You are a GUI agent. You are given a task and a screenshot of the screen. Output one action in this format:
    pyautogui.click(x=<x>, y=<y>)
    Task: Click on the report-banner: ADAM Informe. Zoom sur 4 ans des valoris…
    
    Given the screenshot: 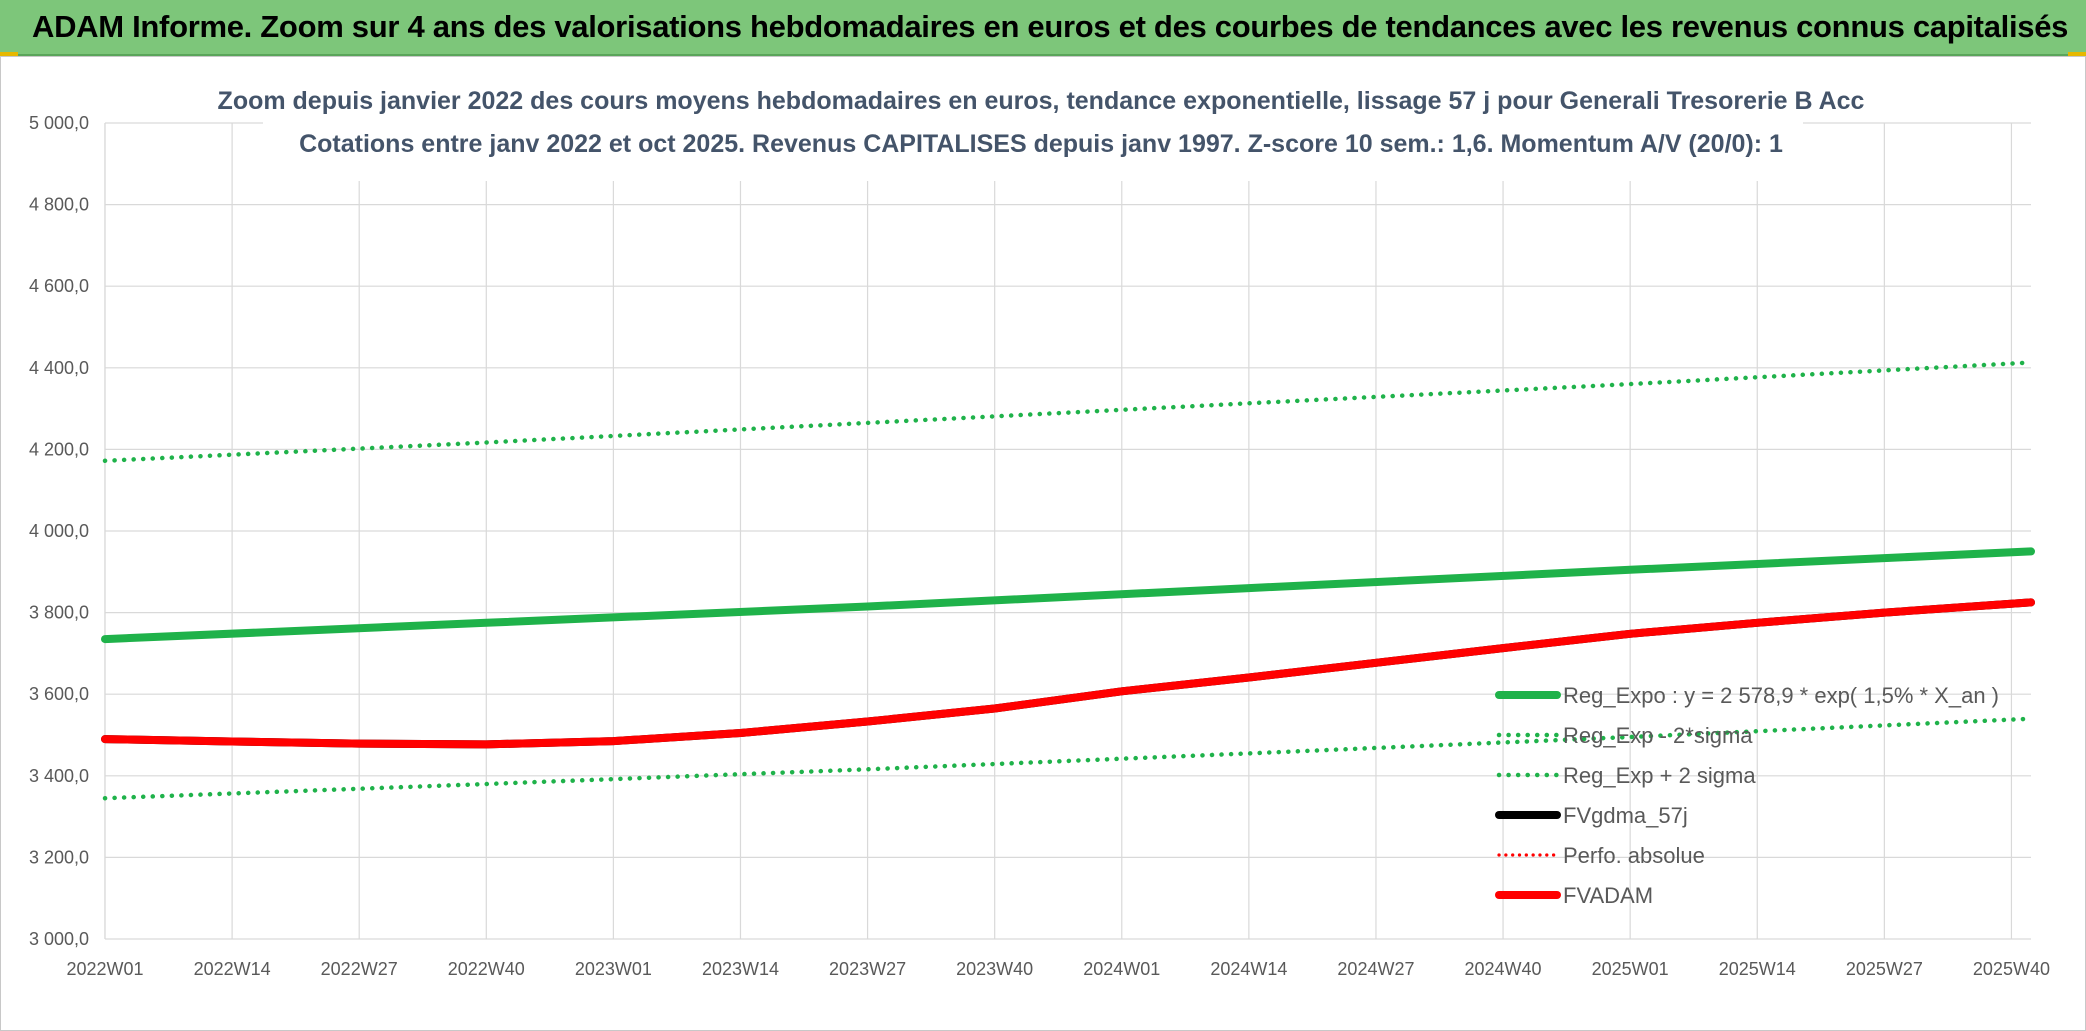 What is the action you would take?
    pyautogui.click(x=1043, y=28)
    